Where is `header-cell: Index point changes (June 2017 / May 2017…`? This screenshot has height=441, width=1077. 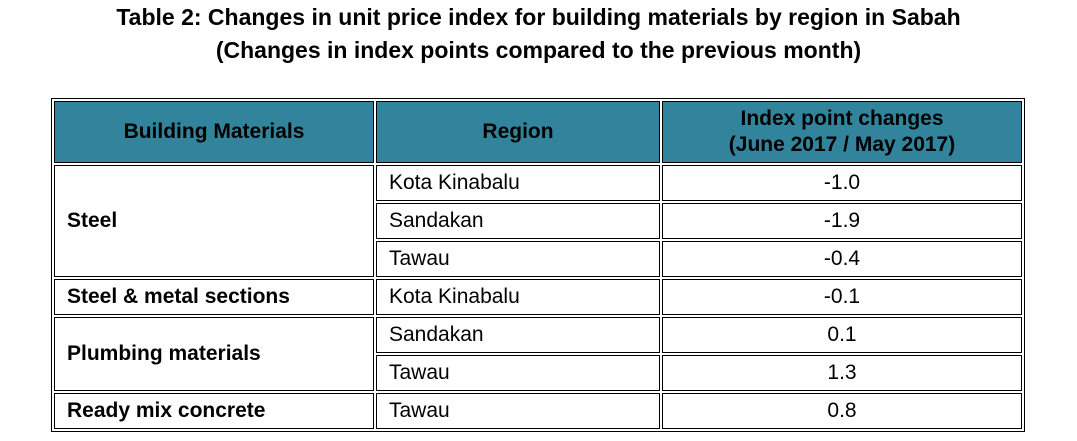
header-cell: Index point changes (June 2017 / May 2017… is located at coordinates (842, 132).